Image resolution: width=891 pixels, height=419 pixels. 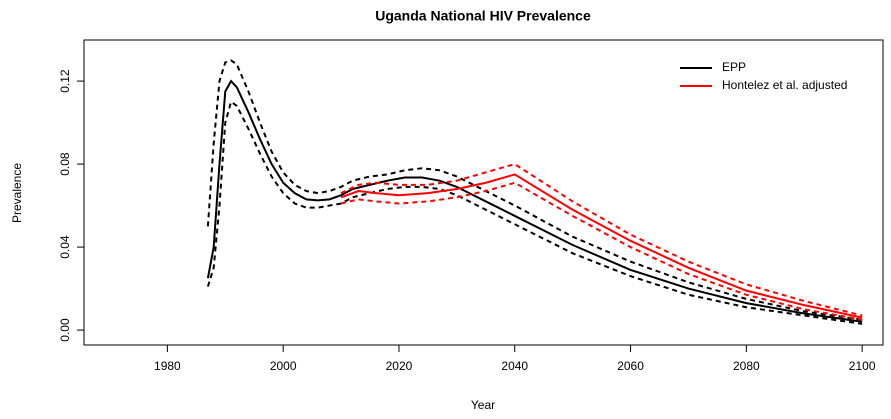 I want to click on x-axis-label: Year, so click(x=483, y=405).